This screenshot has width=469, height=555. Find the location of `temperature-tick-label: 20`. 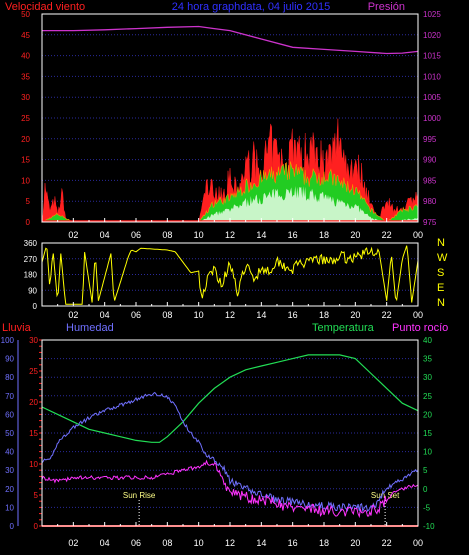

temperature-tick-label: 20 is located at coordinates (427, 414).